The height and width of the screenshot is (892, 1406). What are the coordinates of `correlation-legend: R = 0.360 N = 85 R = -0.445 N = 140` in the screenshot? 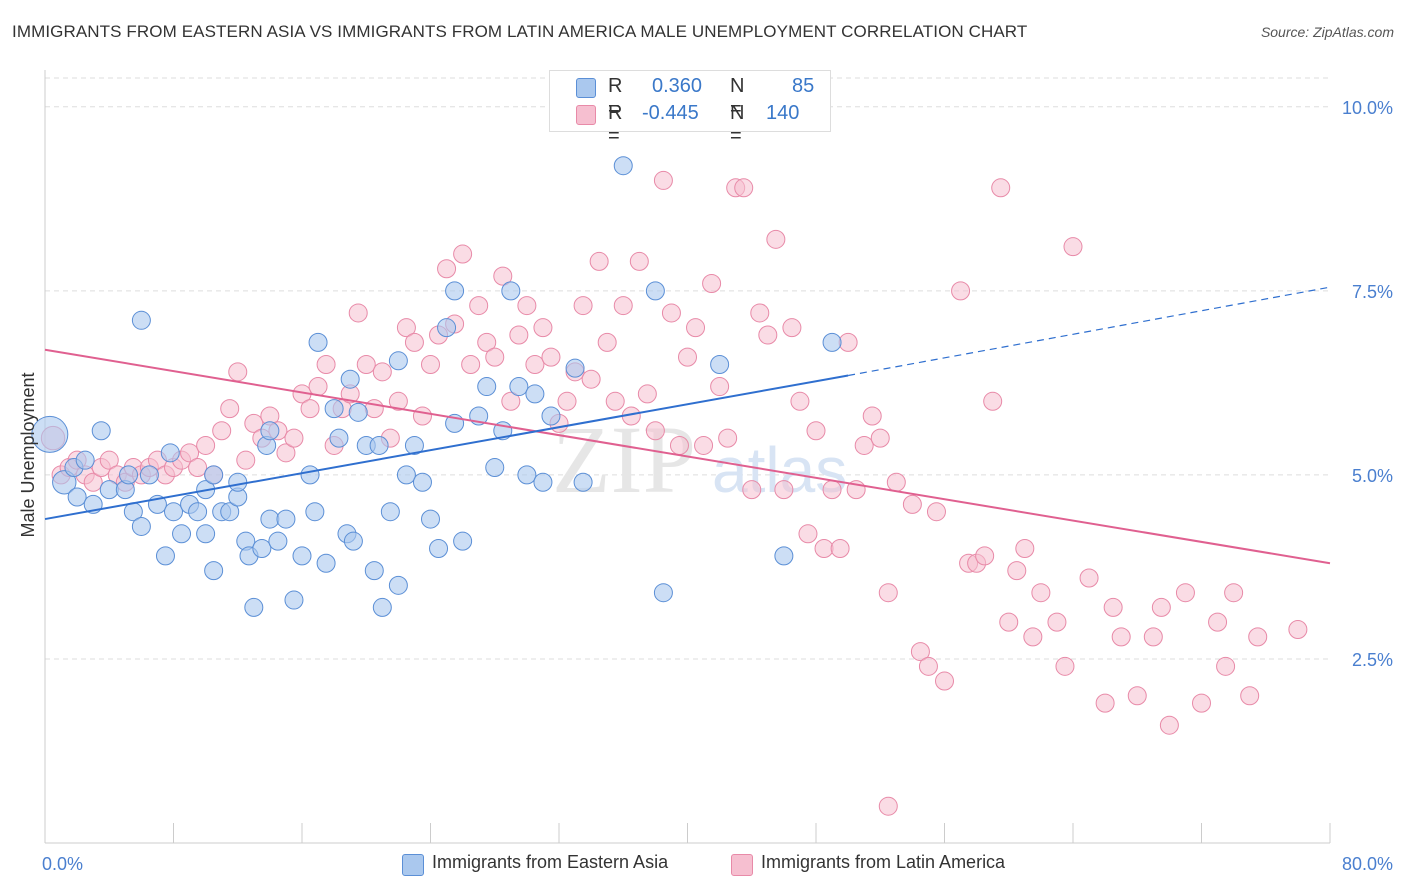 It's located at (690, 108).